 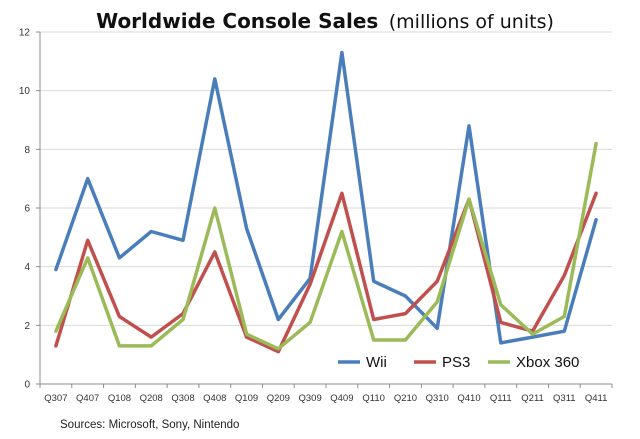 I want to click on x-tick-label: Q411, so click(x=596, y=398).